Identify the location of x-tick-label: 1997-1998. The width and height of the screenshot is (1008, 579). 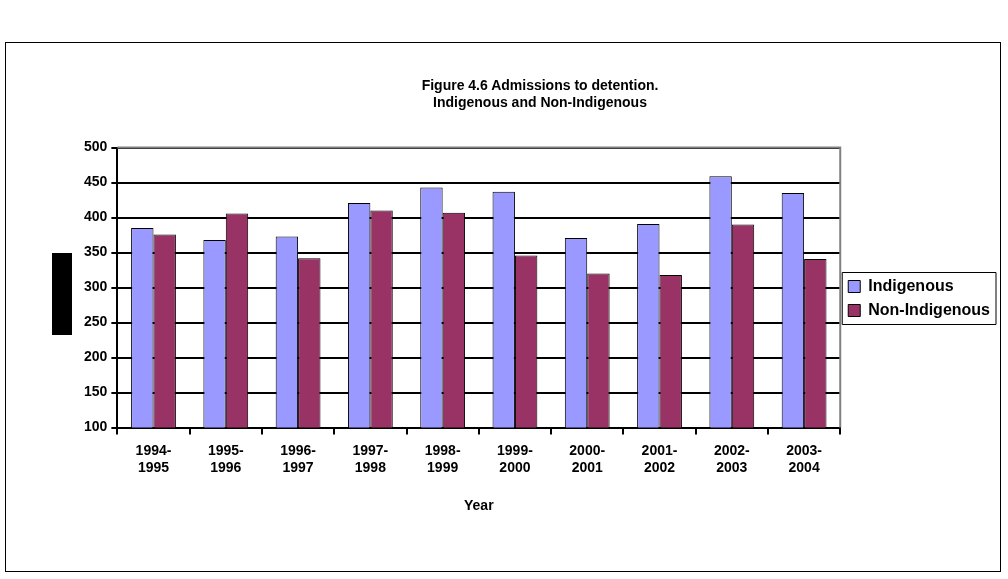
(370, 458).